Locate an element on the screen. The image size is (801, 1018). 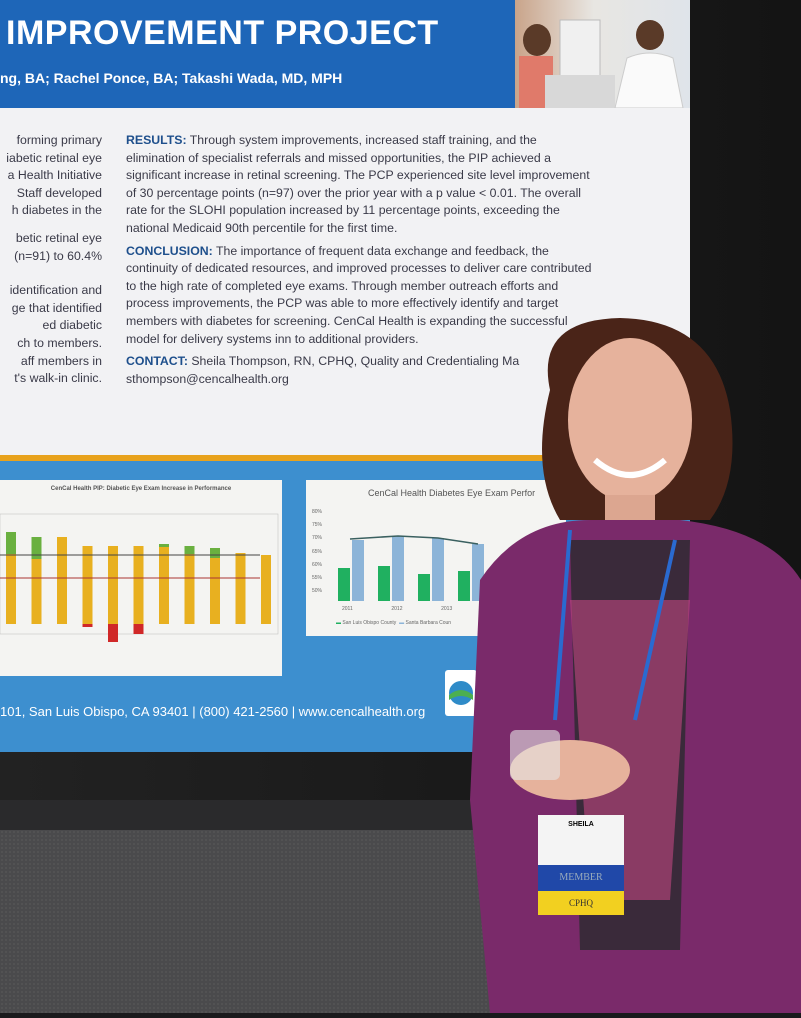
x-tick: 2012 is located at coordinates (397, 609).